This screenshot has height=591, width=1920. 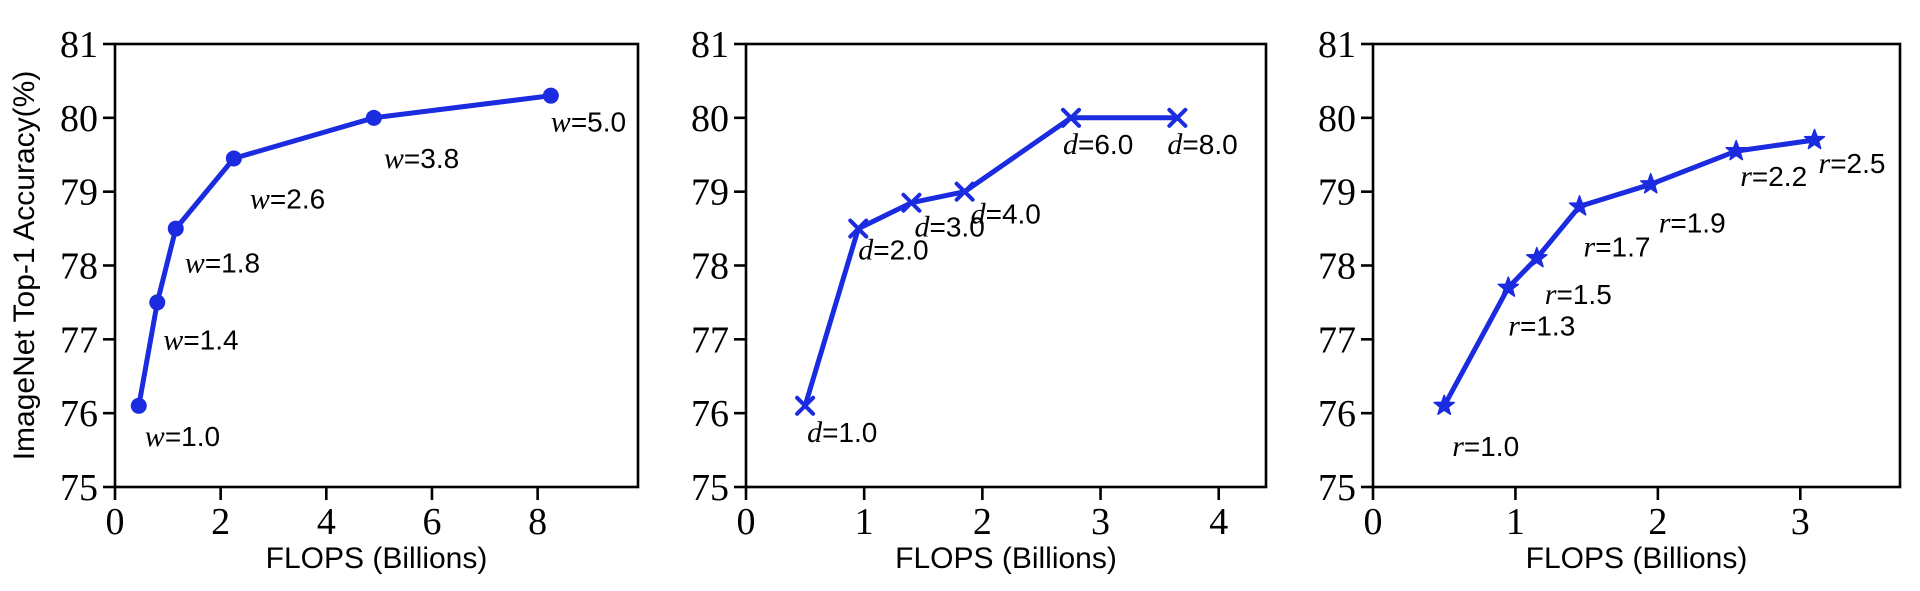 I want to click on x-axis-ticks: 0 1 2 3 4, so click(x=982, y=515).